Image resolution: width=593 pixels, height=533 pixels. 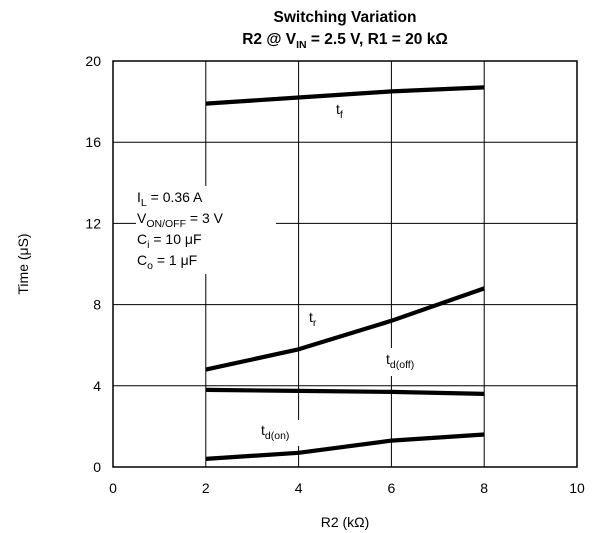 I want to click on y-tick-labels: 0 4 8 12 16 20, so click(x=93, y=264).